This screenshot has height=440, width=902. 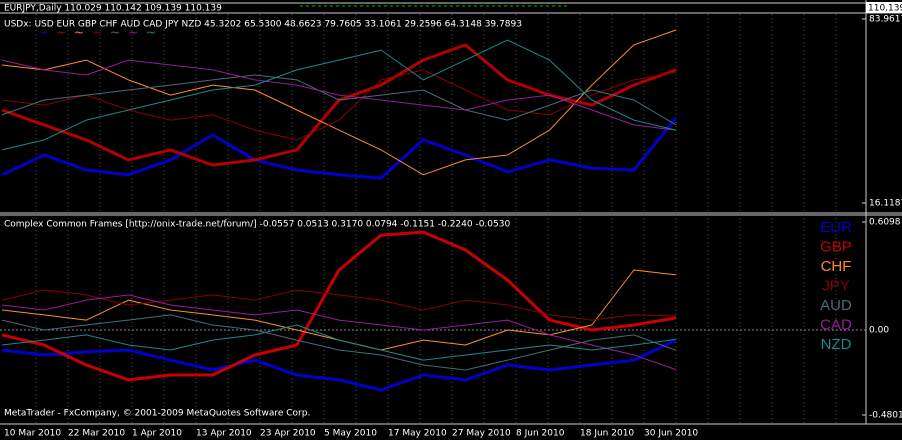 What do you see at coordinates (224, 434) in the screenshot?
I see `x-tick-label: 13 Apr 2010` at bounding box center [224, 434].